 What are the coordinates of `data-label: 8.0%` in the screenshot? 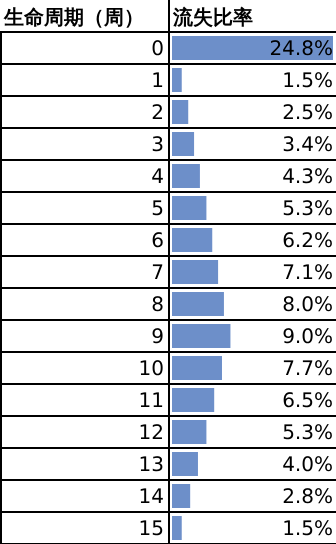 It's located at (307, 304).